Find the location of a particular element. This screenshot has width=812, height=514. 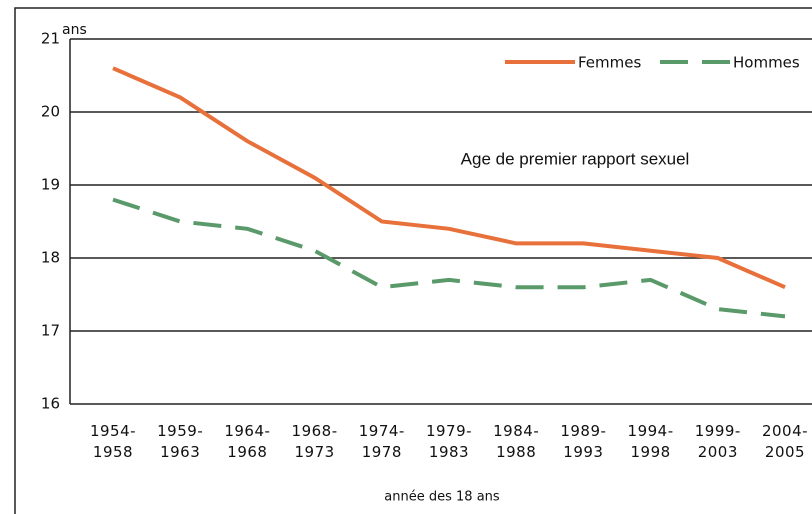

legend-label: Hommes is located at coordinates (766, 63).